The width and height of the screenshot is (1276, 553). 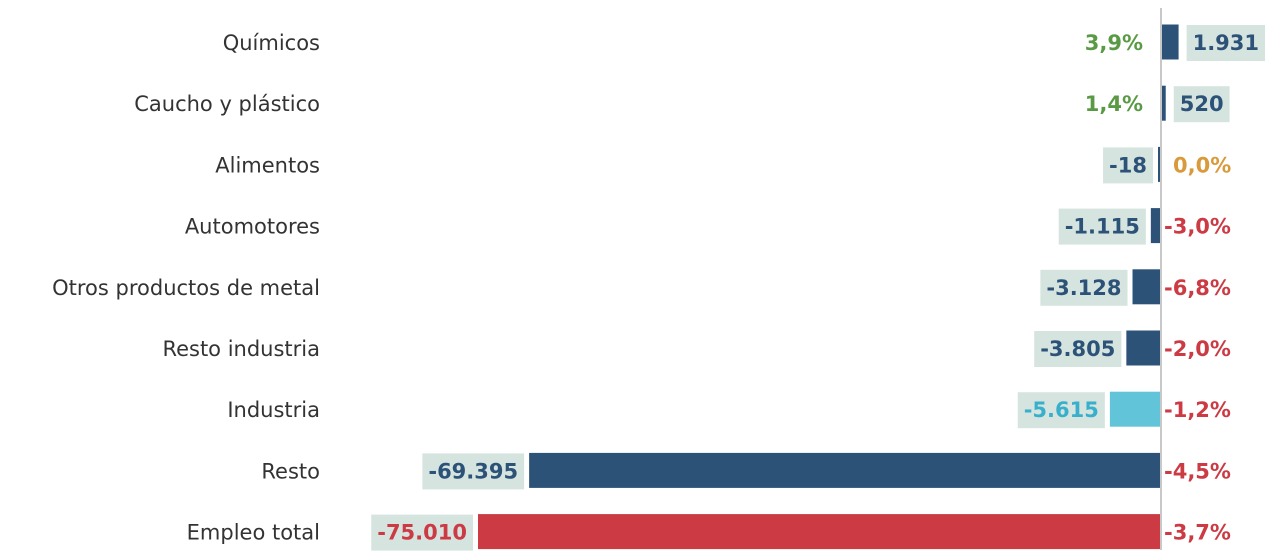 I want to click on value-label: 520, so click(x=1202, y=104).